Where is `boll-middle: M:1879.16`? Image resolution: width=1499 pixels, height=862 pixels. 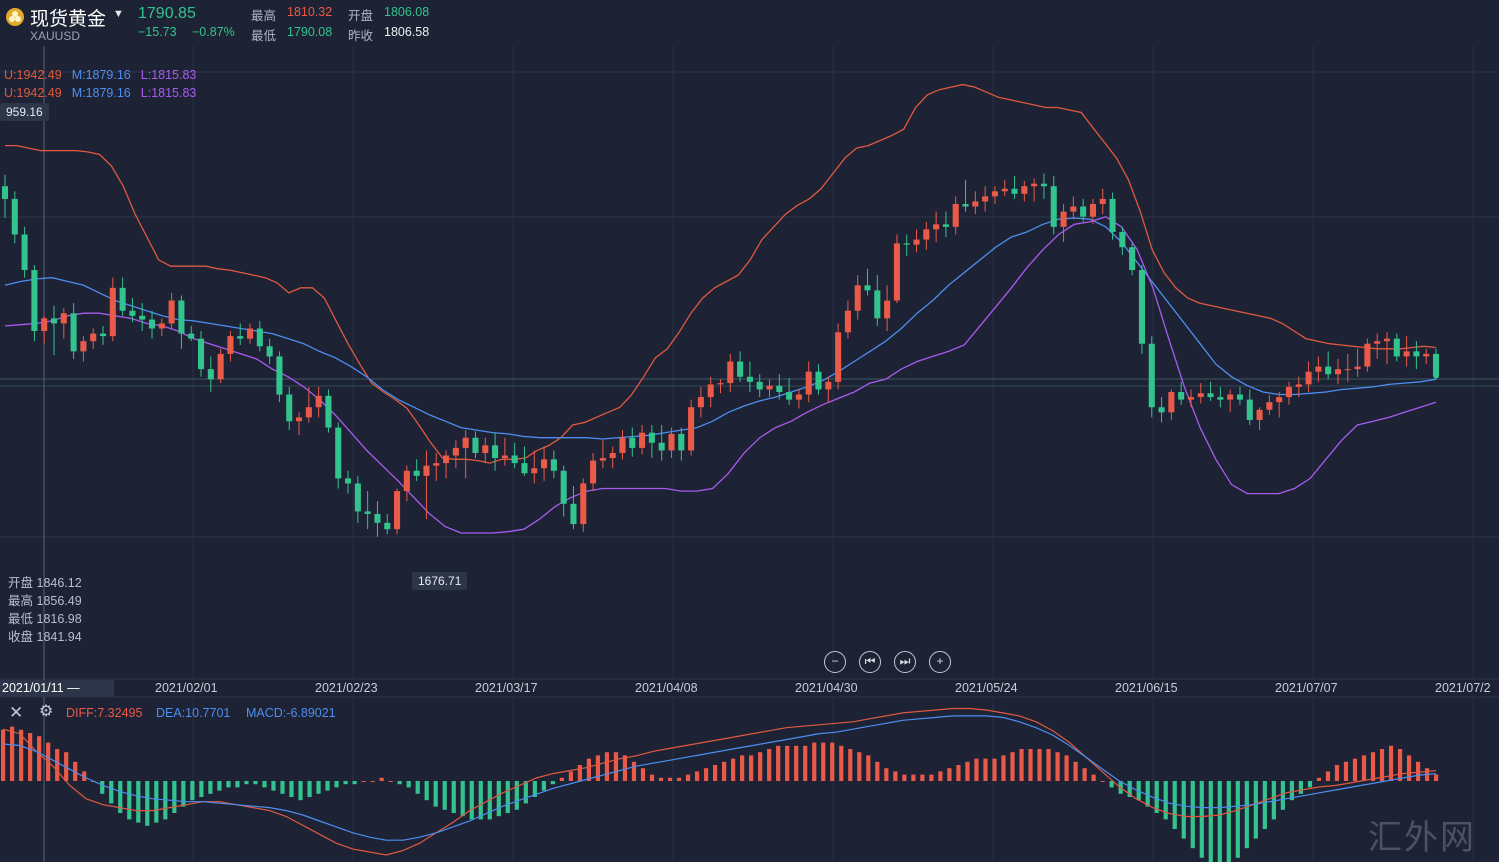 boll-middle: M:1879.16 is located at coordinates (101, 93).